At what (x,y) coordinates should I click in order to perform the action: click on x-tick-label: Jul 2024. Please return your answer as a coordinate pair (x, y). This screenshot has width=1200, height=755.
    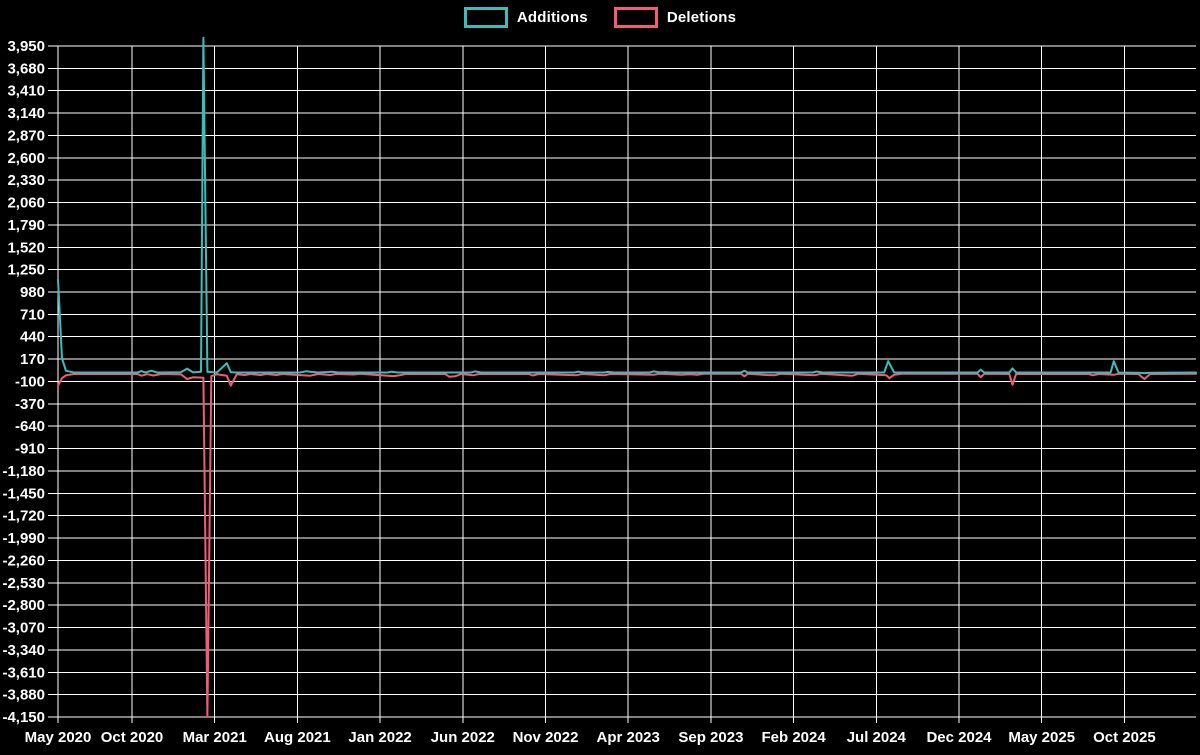
    Looking at the image, I should click on (877, 737).